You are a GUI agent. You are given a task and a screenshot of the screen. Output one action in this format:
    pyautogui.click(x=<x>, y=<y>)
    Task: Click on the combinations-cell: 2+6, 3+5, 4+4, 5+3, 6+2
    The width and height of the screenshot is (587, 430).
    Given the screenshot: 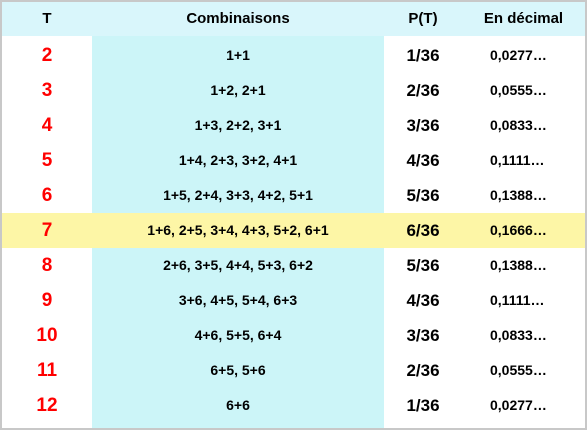 What is the action you would take?
    pyautogui.click(x=238, y=265)
    